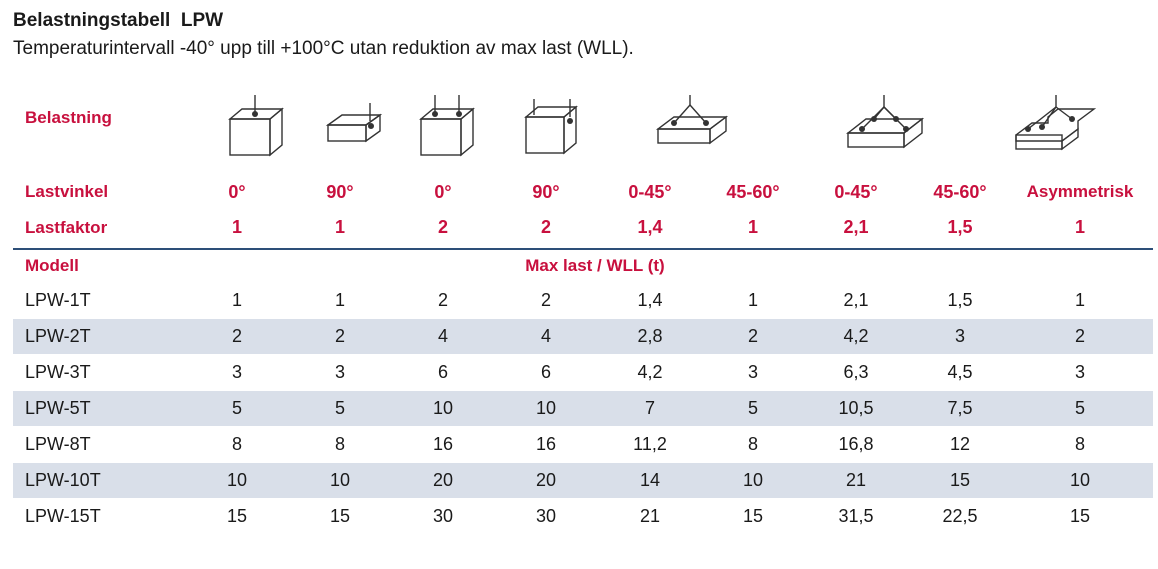 The height and width of the screenshot is (569, 1158). I want to click on model-name: LPW-1T, so click(58, 300).